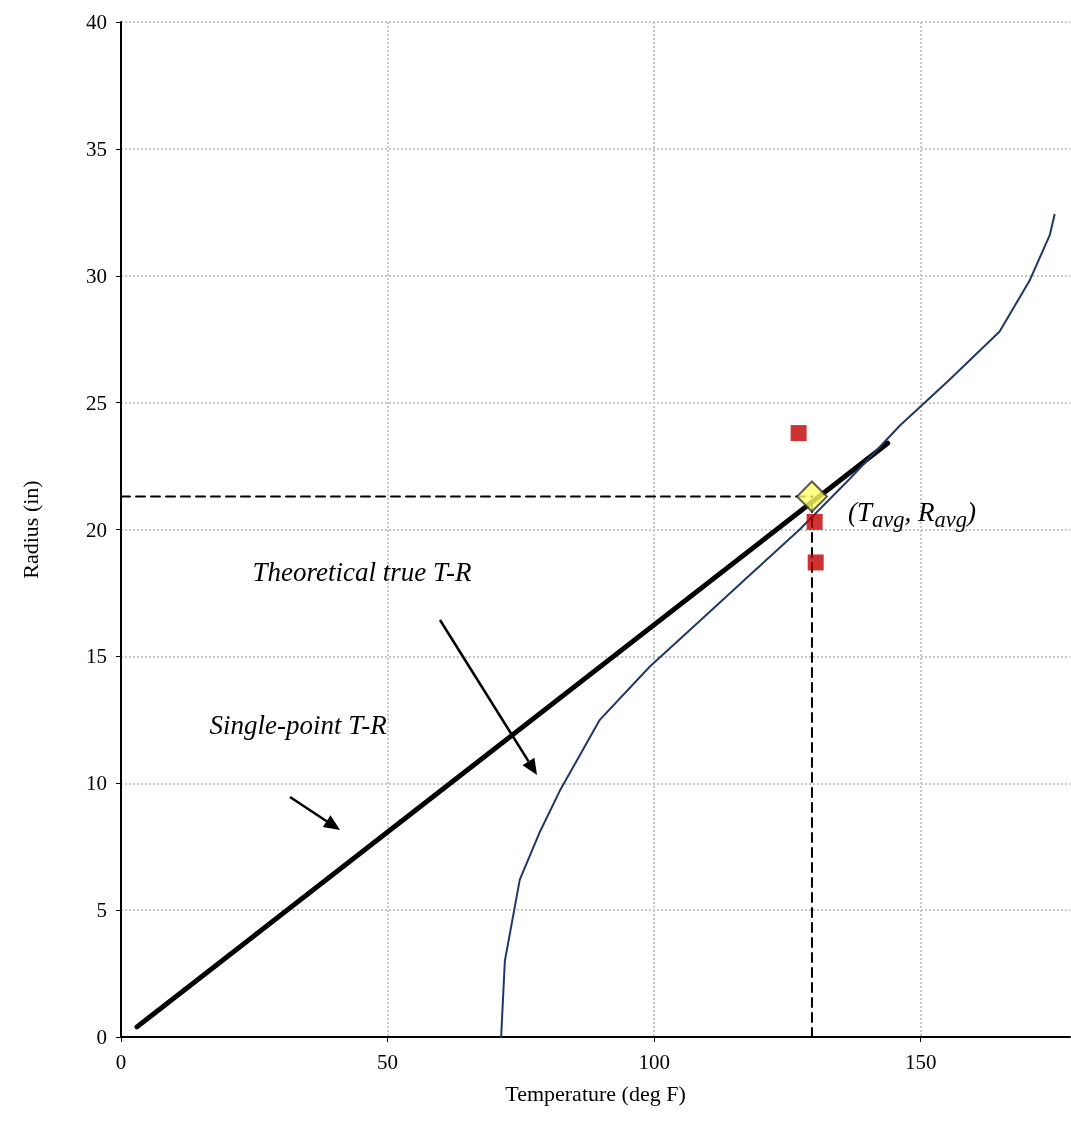  I want to click on x-tick-label: 100, so click(654, 1061).